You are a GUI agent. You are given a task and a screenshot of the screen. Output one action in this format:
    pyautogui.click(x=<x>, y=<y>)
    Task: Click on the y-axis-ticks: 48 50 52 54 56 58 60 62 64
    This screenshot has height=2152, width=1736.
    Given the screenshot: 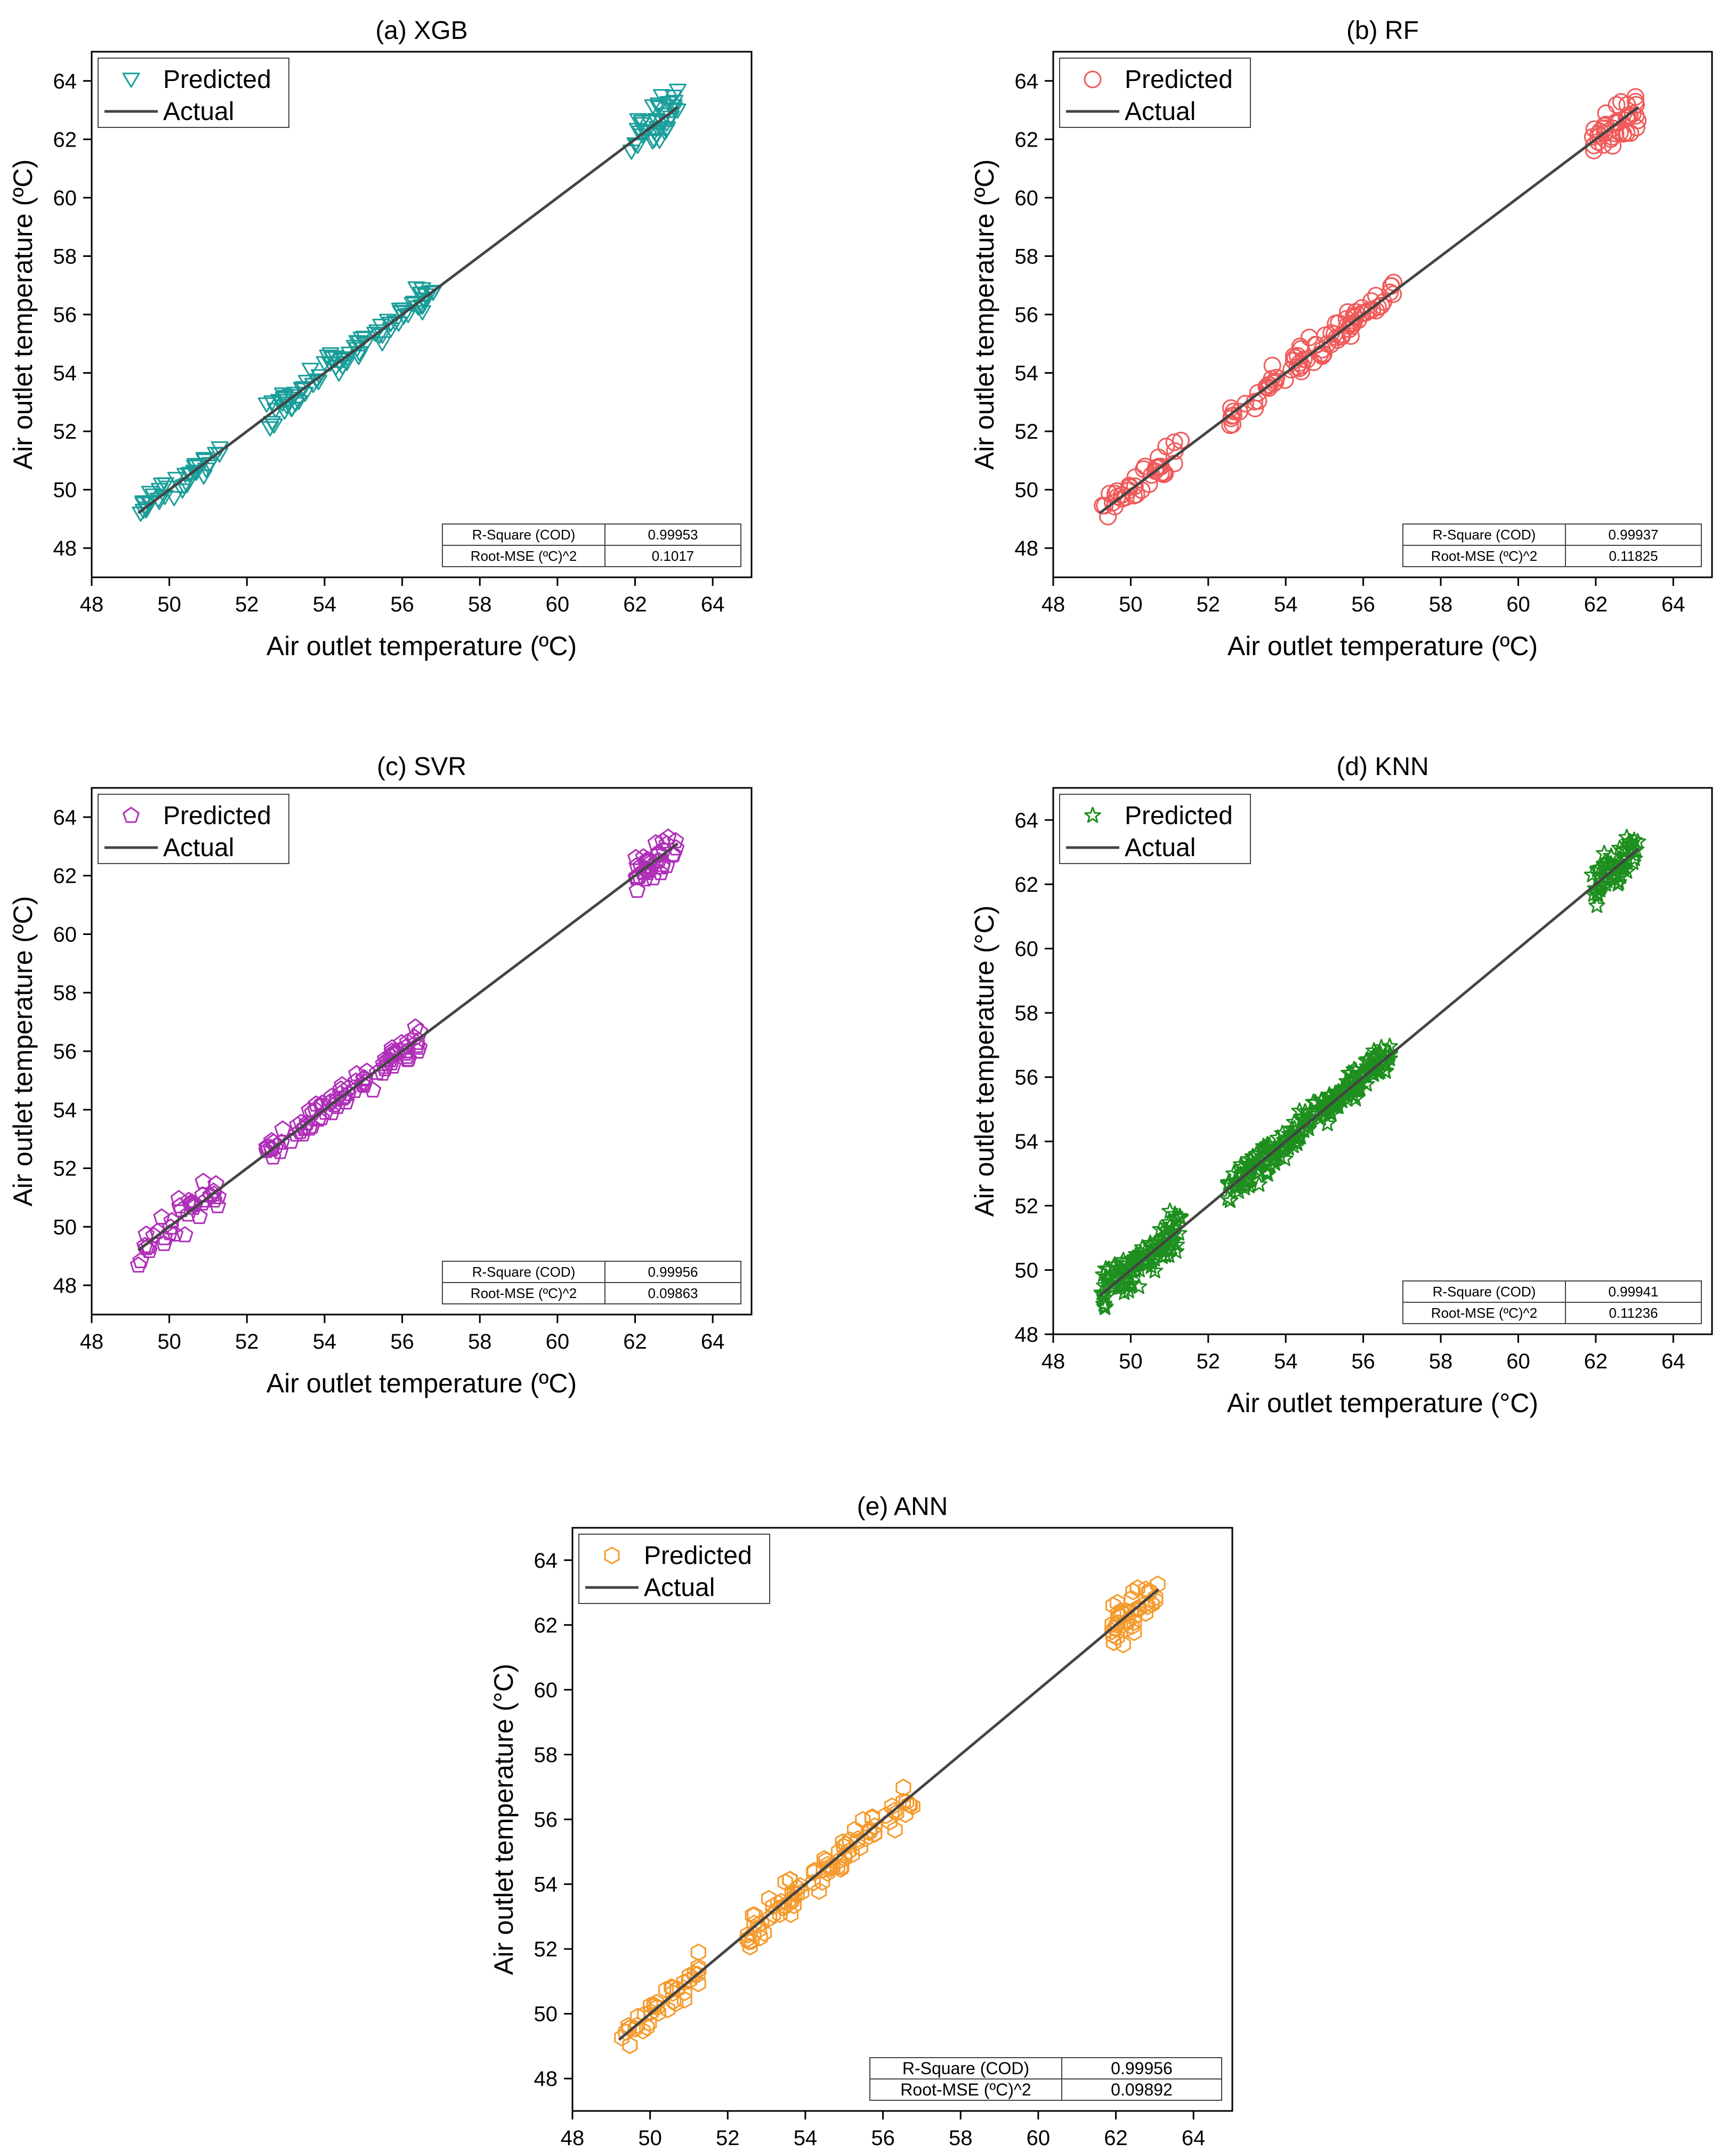 What is the action you would take?
    pyautogui.click(x=72, y=315)
    